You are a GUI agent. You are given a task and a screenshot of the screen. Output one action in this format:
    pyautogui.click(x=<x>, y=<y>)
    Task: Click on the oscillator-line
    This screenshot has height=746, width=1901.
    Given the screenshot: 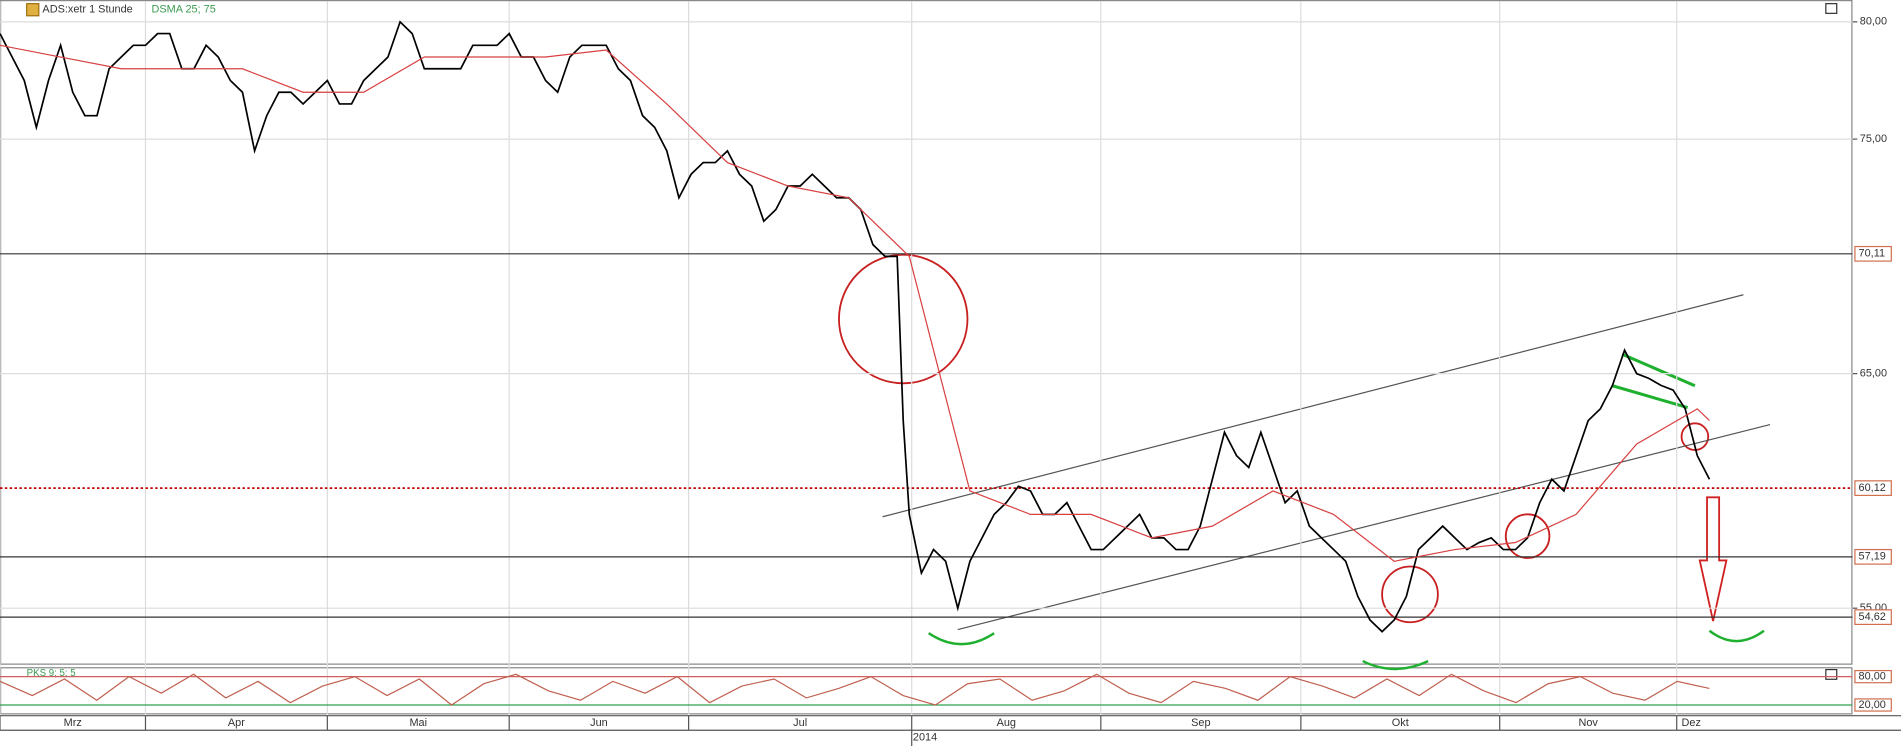 What is the action you would take?
    pyautogui.click(x=855, y=689)
    